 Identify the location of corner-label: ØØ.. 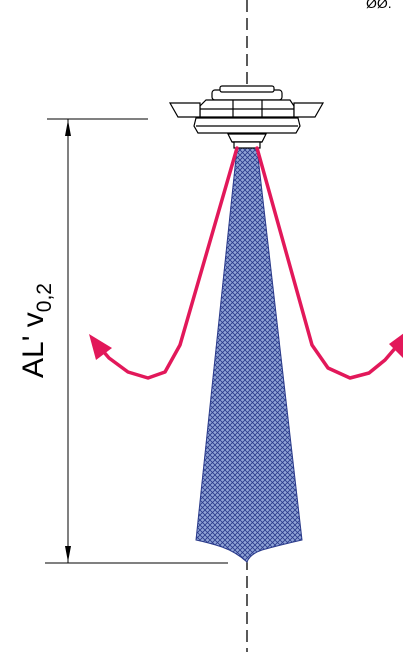
(379, 5).